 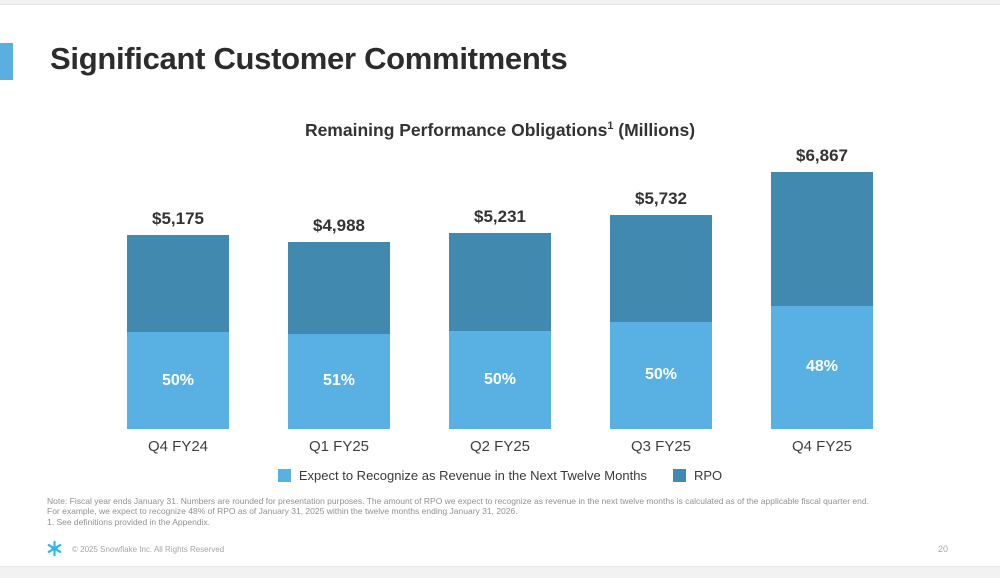 What do you see at coordinates (309, 58) in the screenshot?
I see `page-title: Significant Customer Commitments` at bounding box center [309, 58].